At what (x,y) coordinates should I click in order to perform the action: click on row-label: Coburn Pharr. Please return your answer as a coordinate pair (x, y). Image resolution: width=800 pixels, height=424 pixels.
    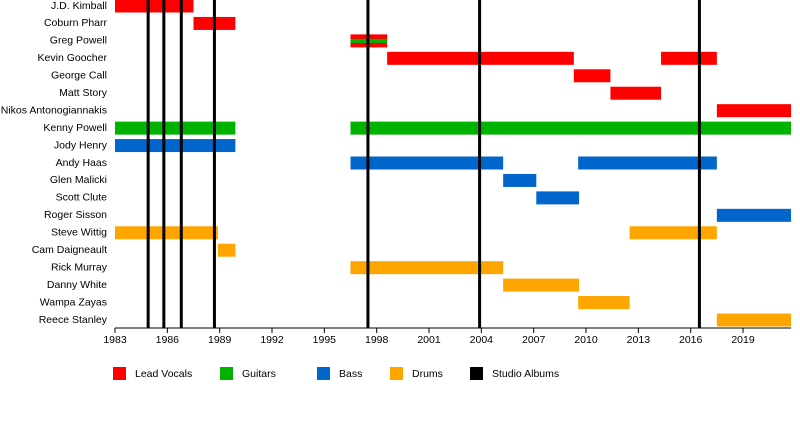
    Looking at the image, I should click on (76, 23).